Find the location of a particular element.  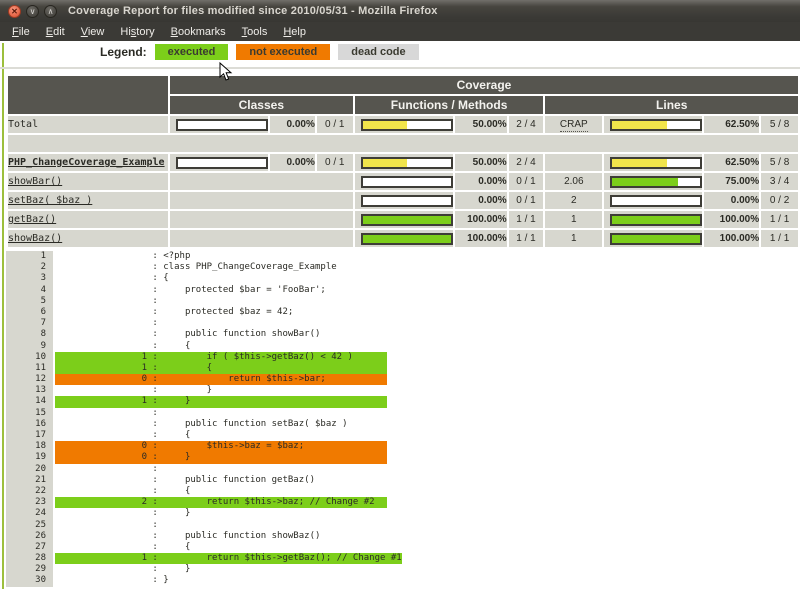

code-line: 18 0 : $this->baz = $baz; is located at coordinates (204, 447).